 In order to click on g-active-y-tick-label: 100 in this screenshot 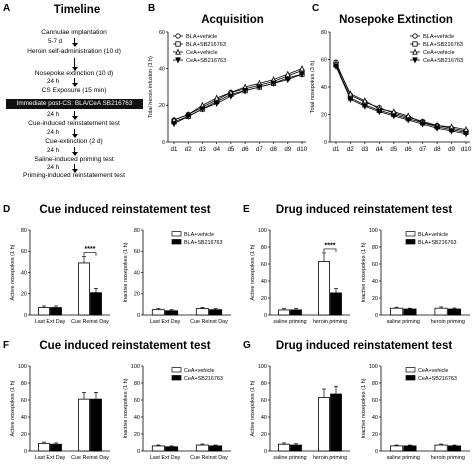, I will do `click(262, 367)`.